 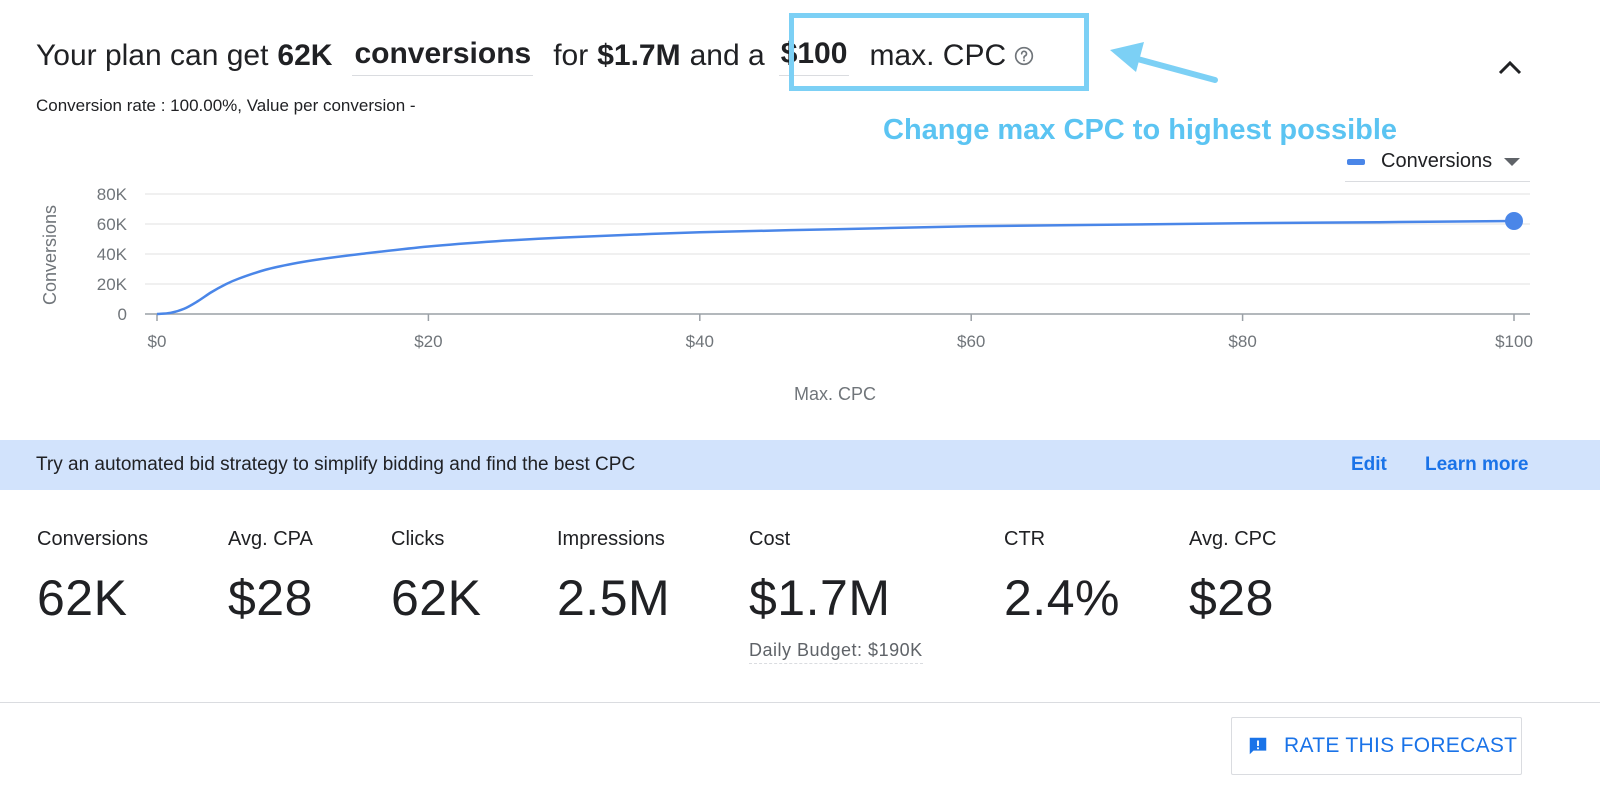 What do you see at coordinates (611, 539) in the screenshot?
I see `stat-label: Impressions` at bounding box center [611, 539].